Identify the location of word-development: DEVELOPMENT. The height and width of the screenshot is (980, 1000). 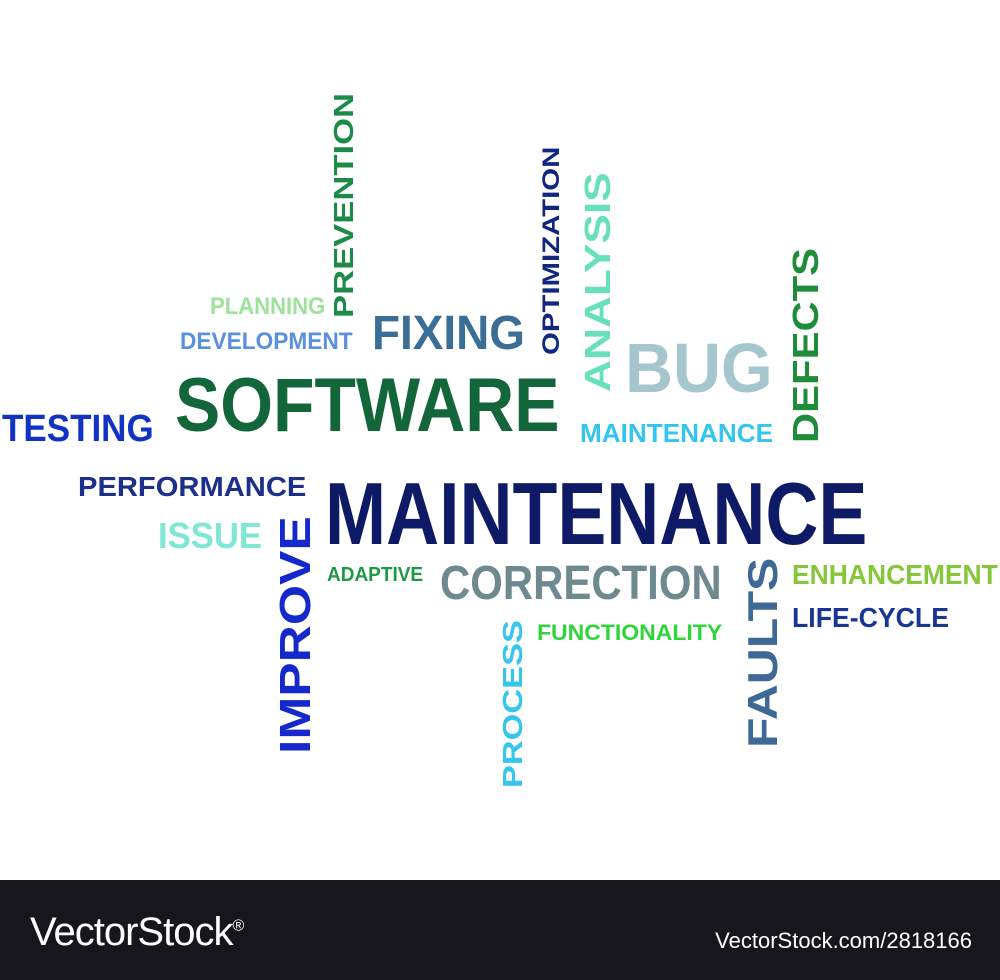
(266, 341).